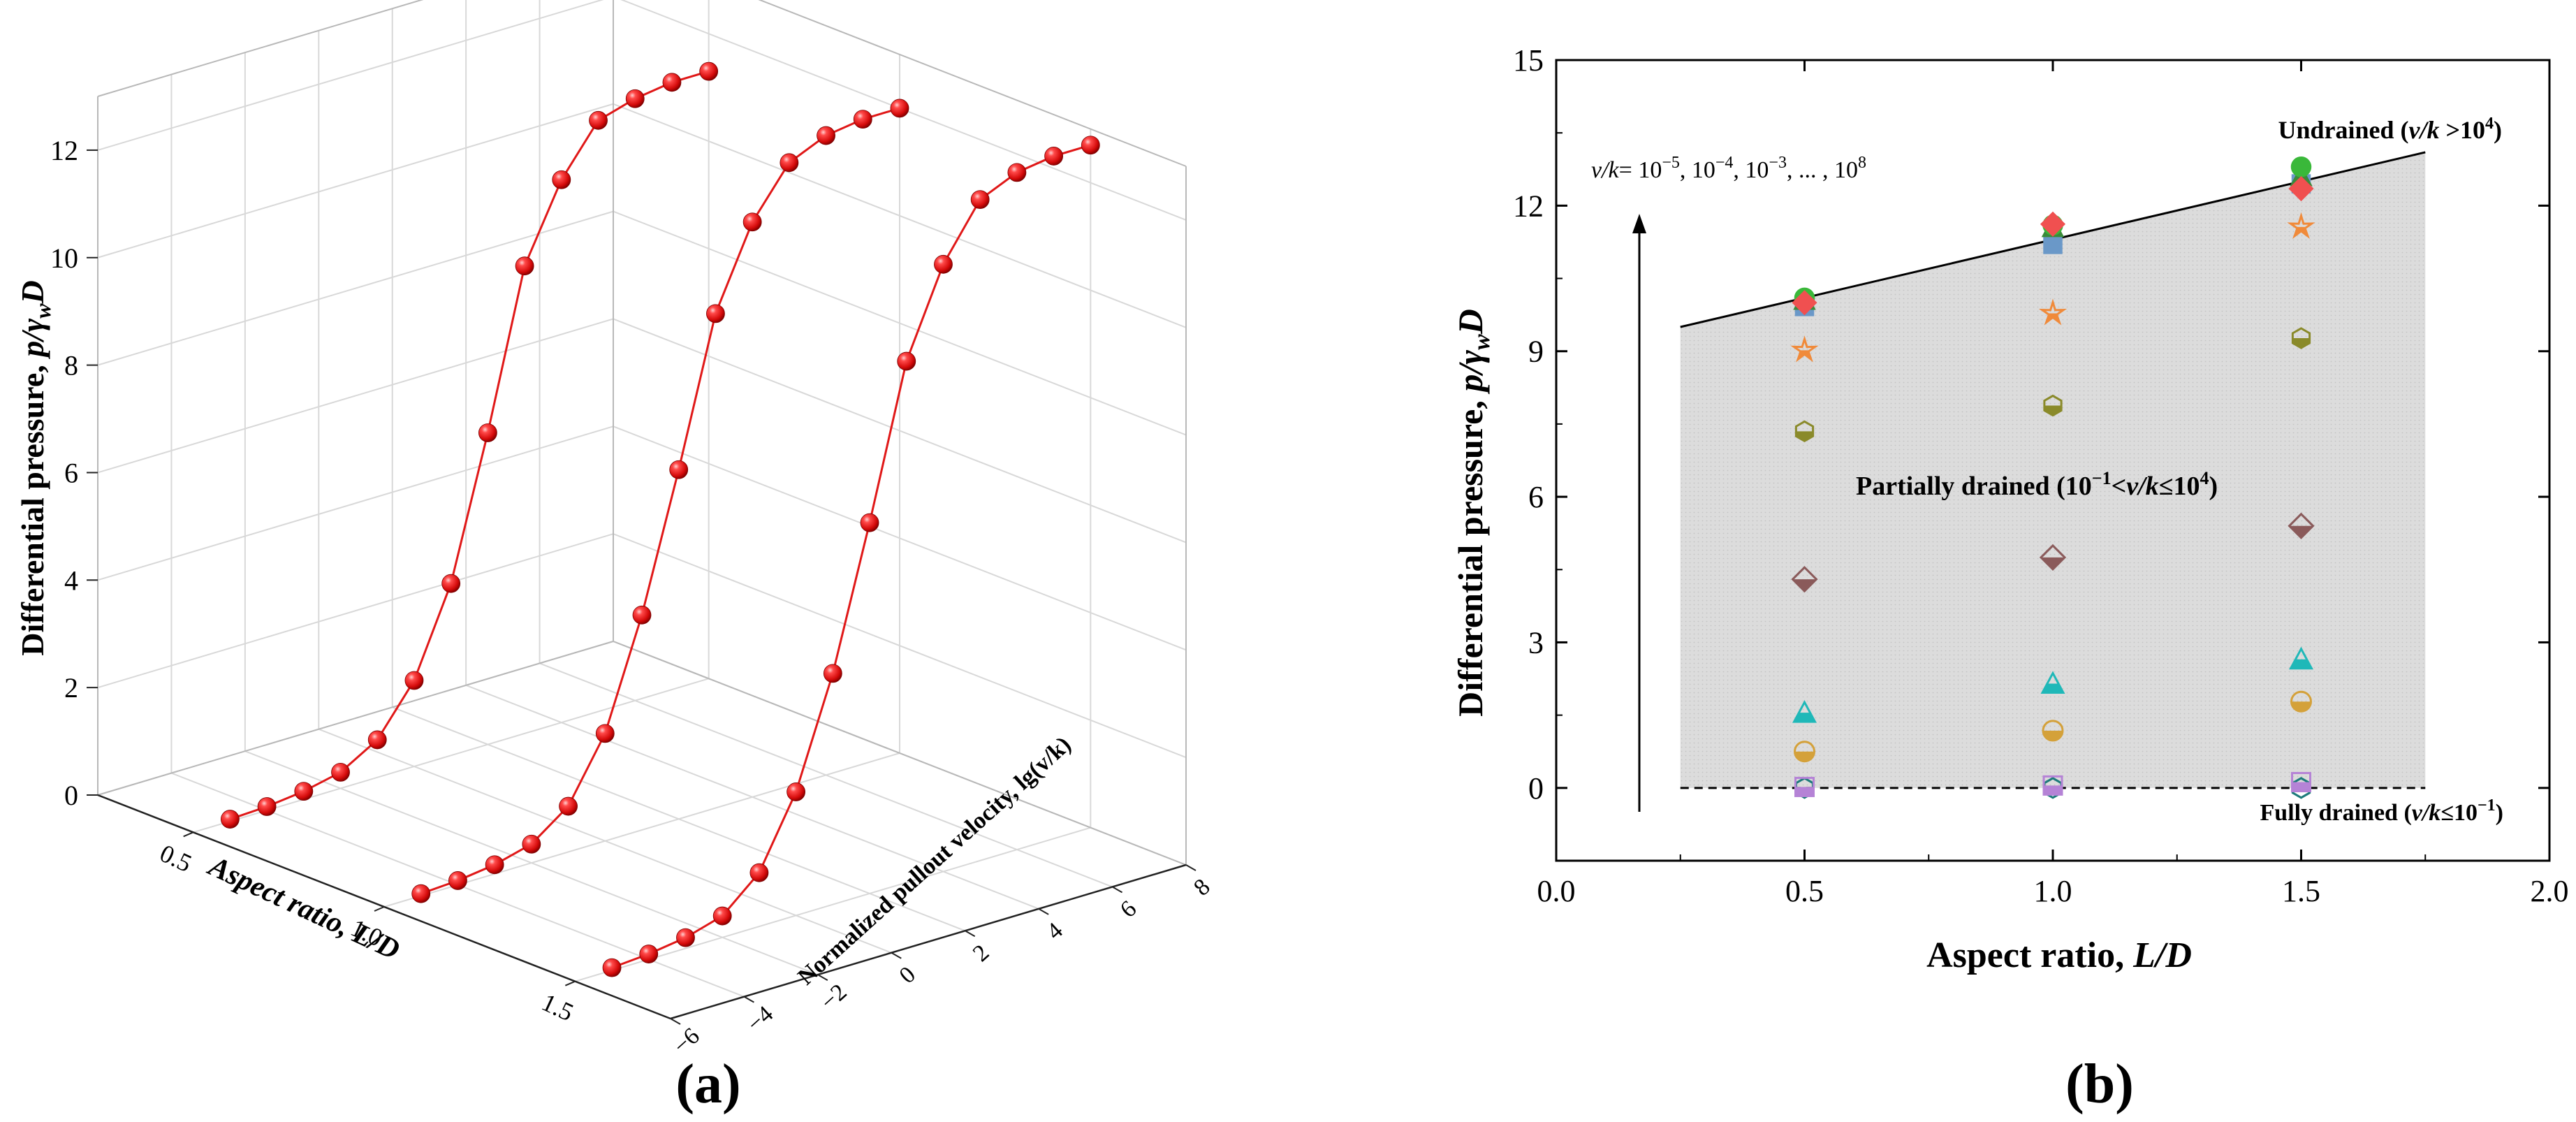 The height and width of the screenshot is (1122, 2576). I want to click on partially-drained-annotation: Partially drained (10−1<v/k≤104), so click(2037, 484).